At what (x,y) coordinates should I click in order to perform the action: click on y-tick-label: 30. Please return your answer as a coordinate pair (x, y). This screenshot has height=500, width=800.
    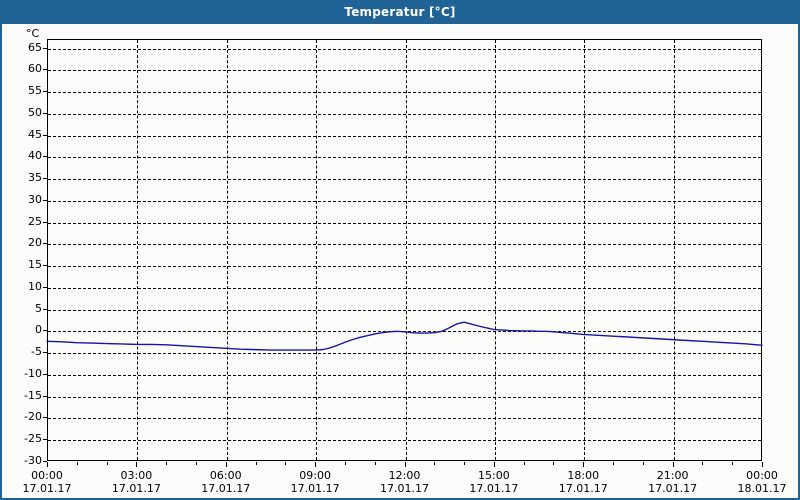
    Looking at the image, I should click on (35, 199).